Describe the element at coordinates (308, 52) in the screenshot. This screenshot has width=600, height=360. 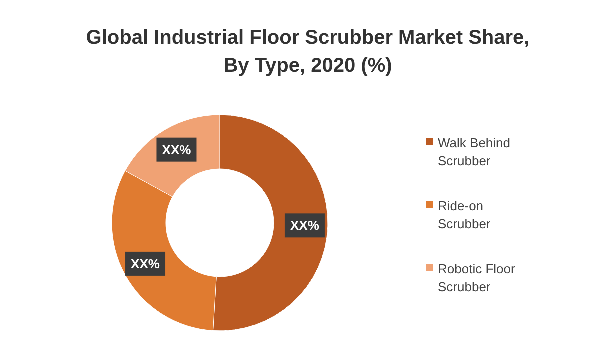
I see `chart-title: Global Industrial Floor Scrubber Market Share, By Type, 2020 (%)` at that location.